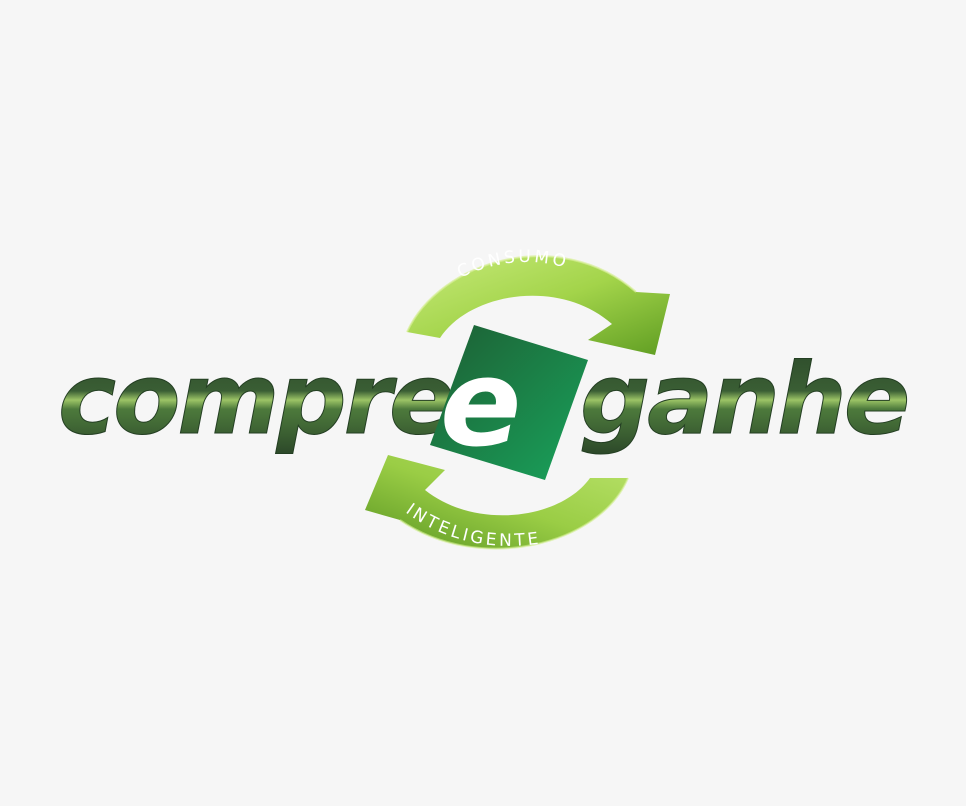 Image resolution: width=966 pixels, height=806 pixels. I want to click on bottom-cycle-arrow-icon, so click(497, 502).